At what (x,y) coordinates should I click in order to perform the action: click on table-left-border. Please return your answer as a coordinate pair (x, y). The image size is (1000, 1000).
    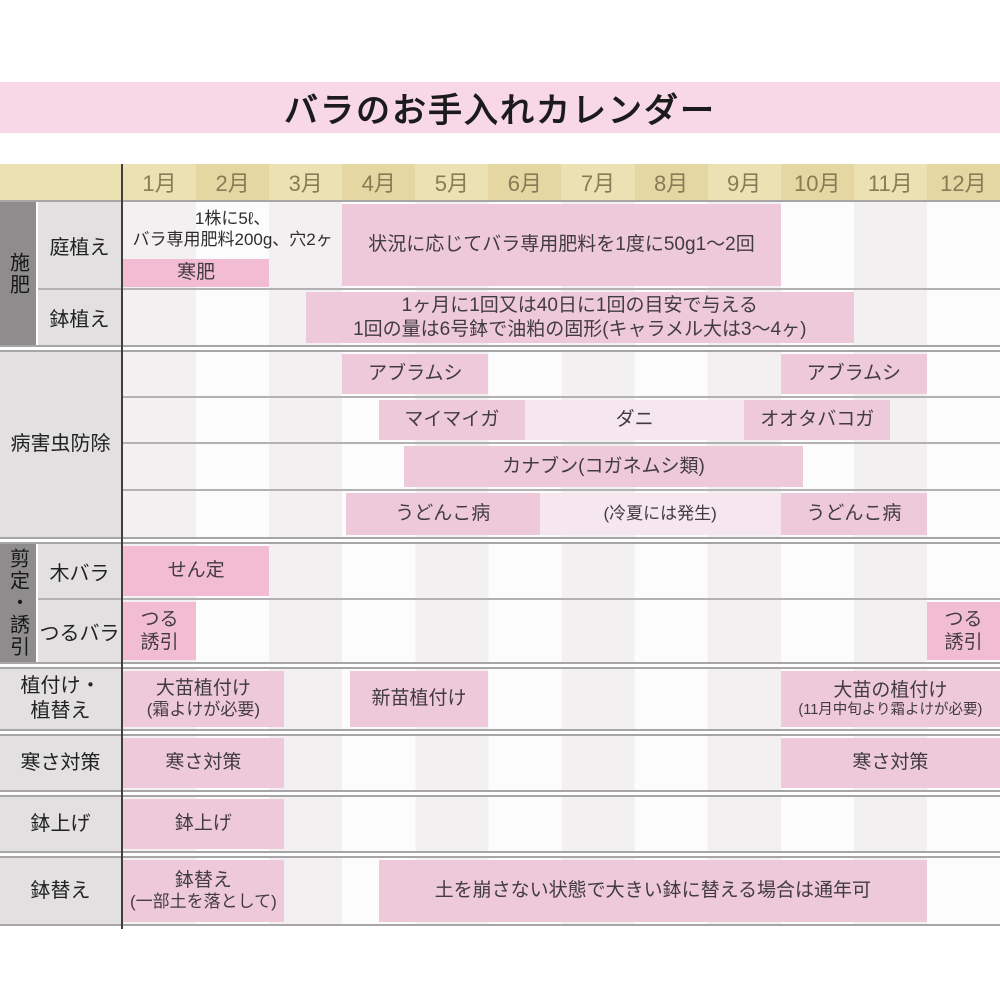
    Looking at the image, I should click on (122, 546).